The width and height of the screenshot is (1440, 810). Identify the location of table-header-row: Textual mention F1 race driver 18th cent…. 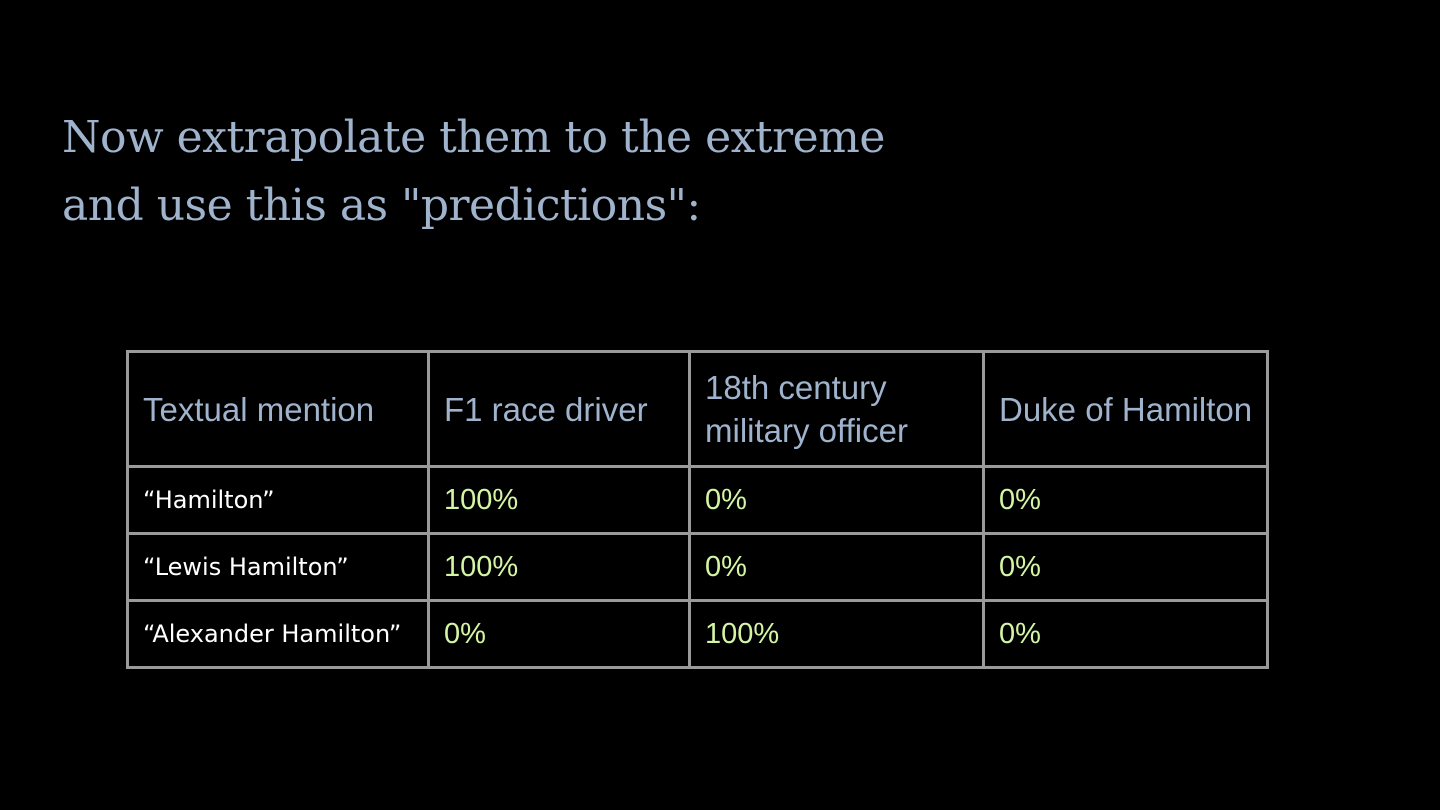
(697, 409).